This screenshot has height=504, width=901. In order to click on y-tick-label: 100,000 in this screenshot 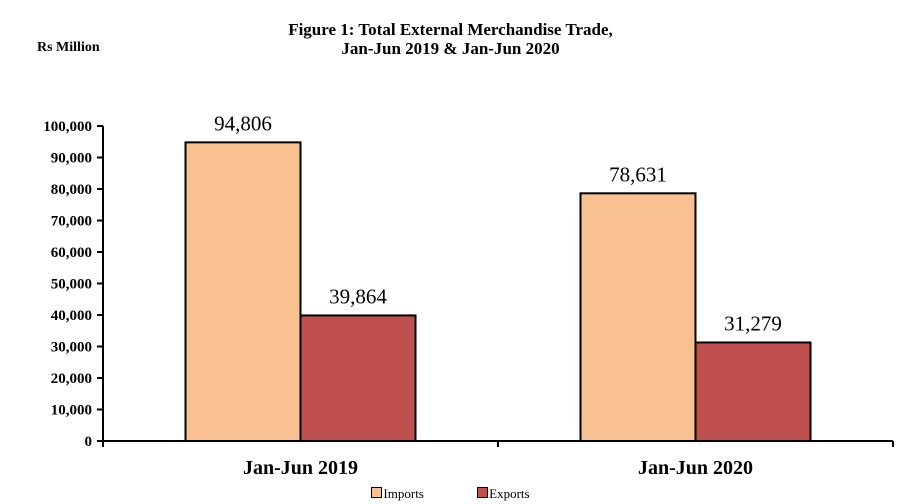, I will do `click(67, 127)`.